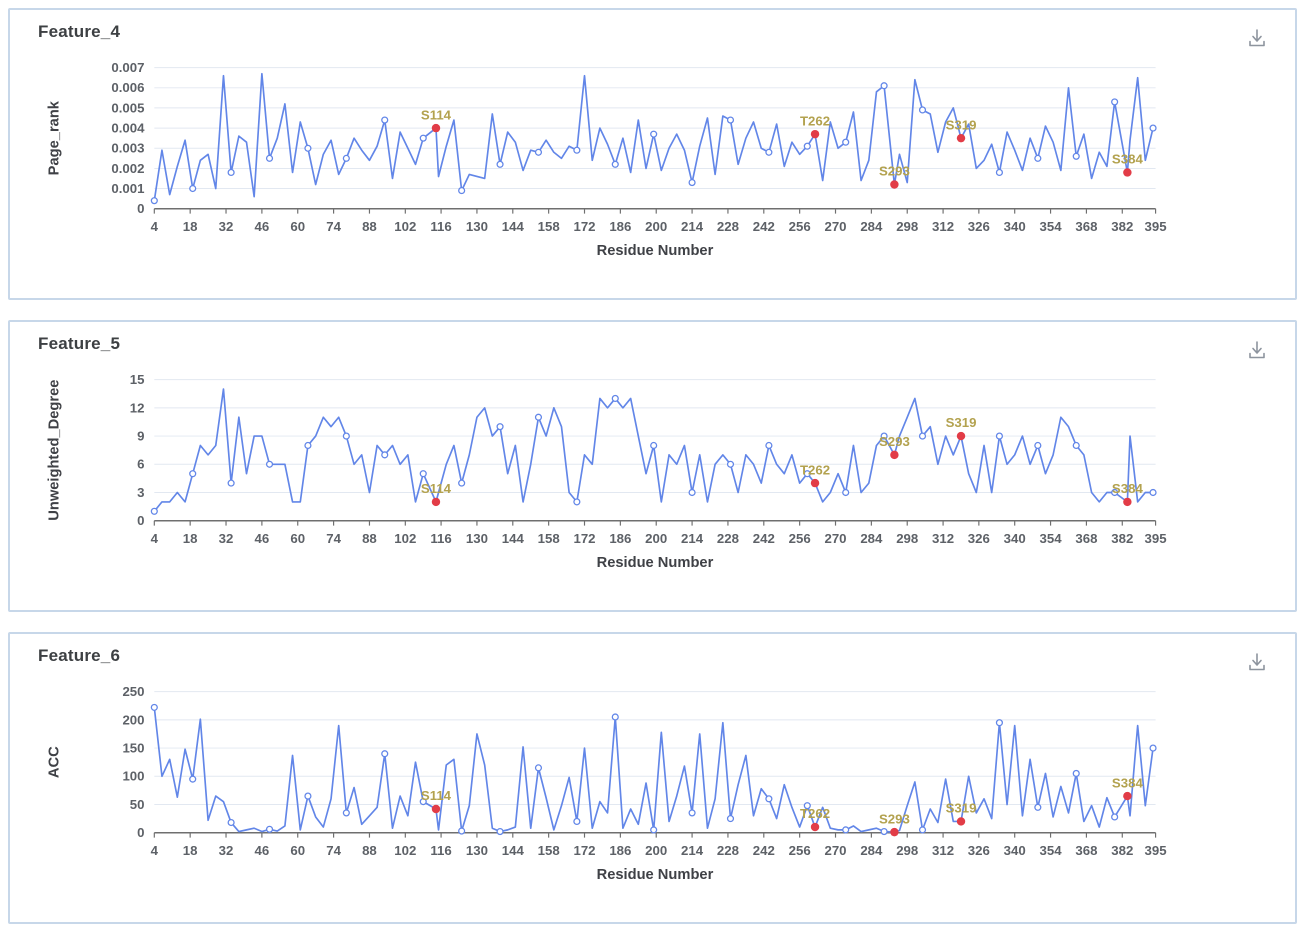 Image resolution: width=1305 pixels, height=944 pixels. I want to click on panel-header: Feature_5, so click(652, 347).